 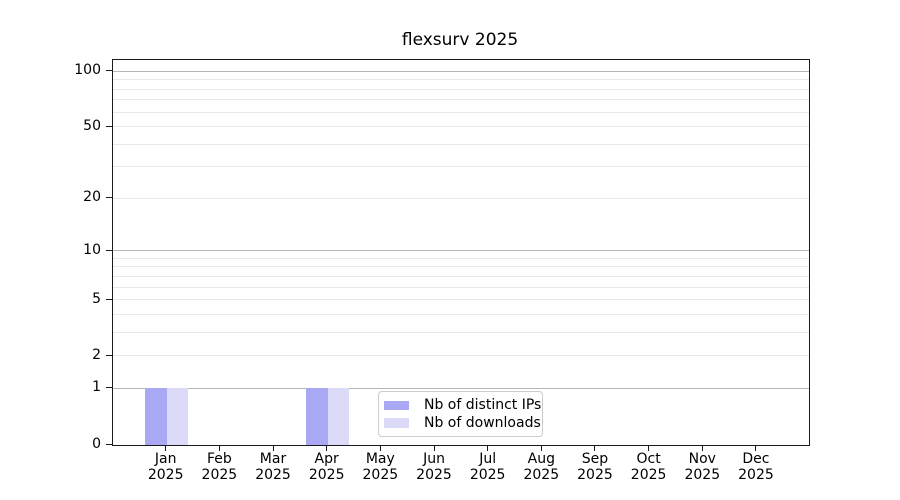 I want to click on y-tick-label-5: 5, so click(x=96, y=298).